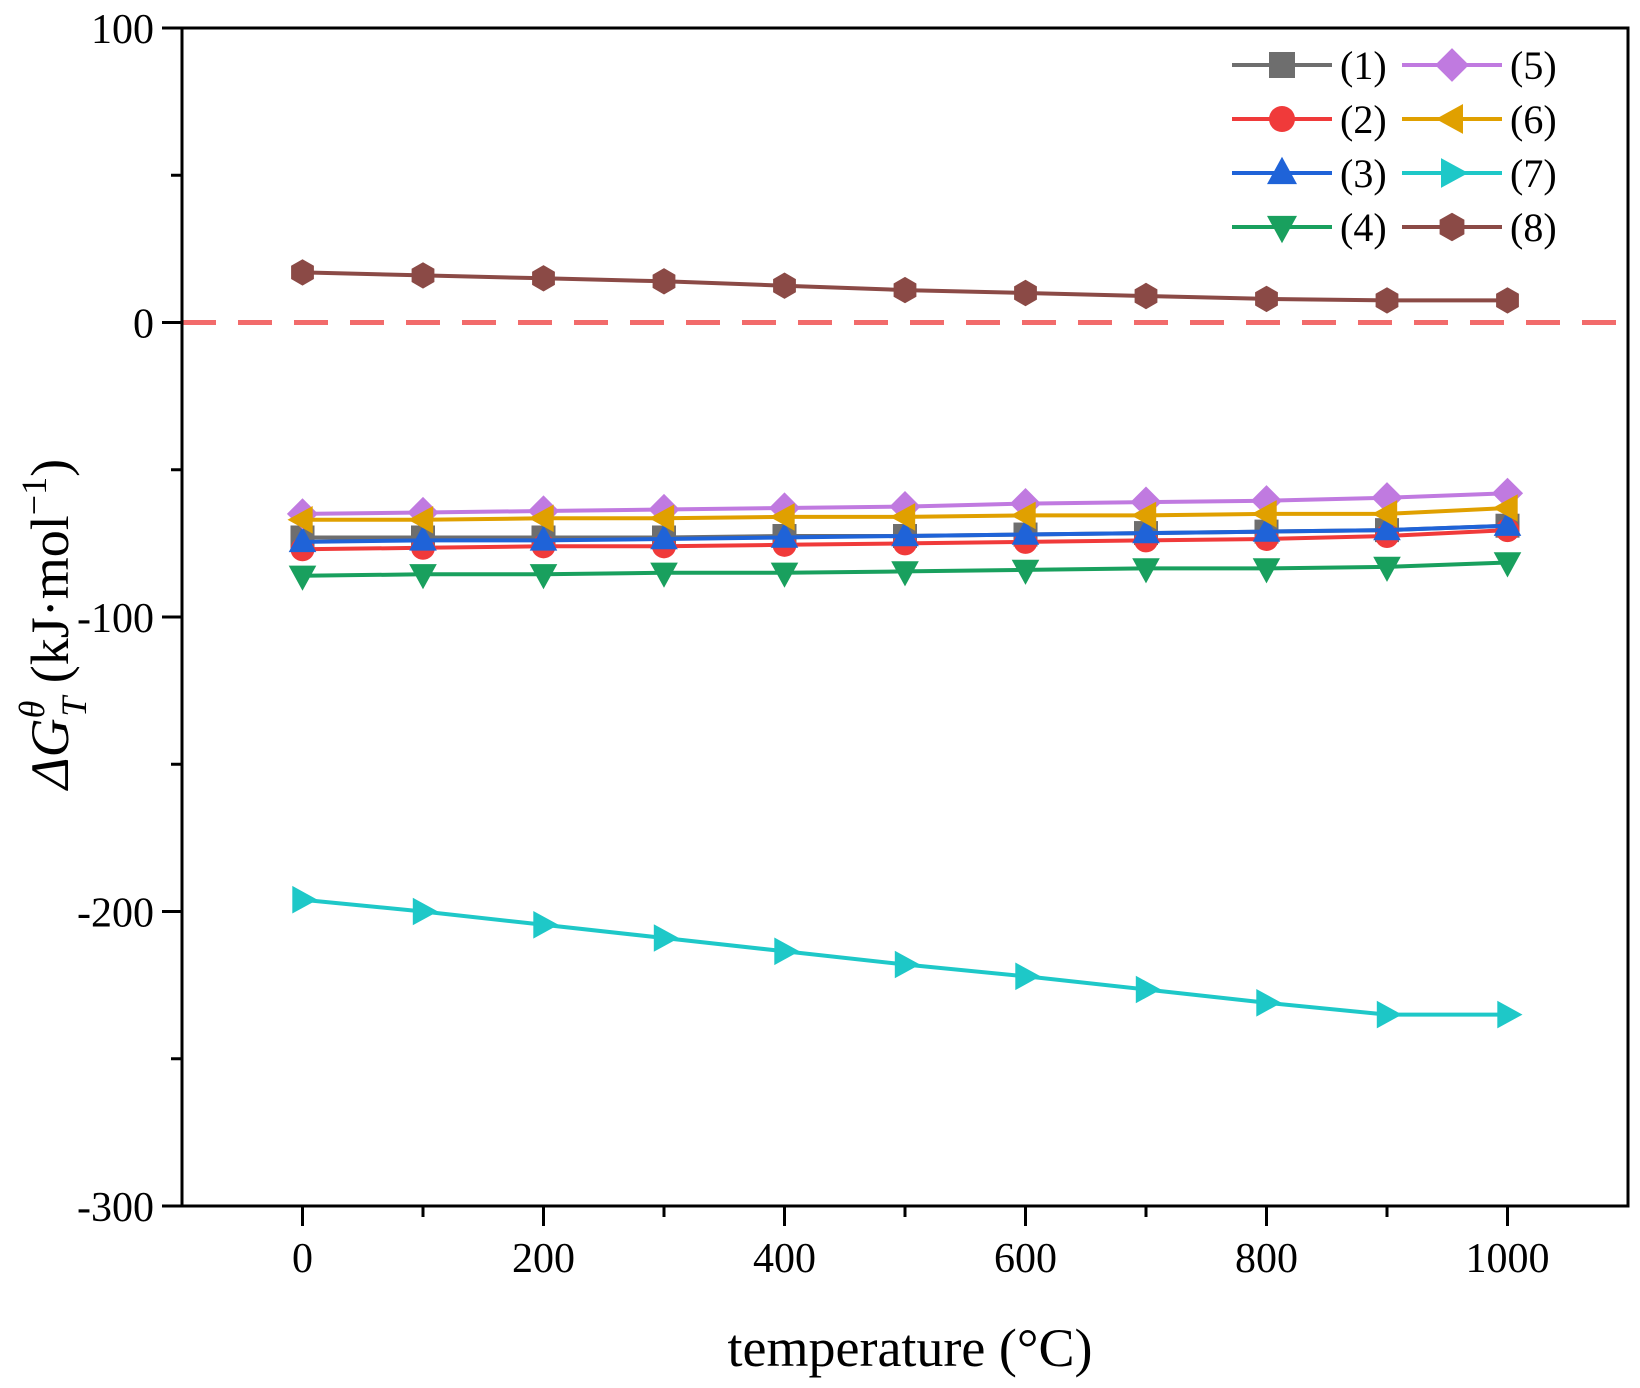 Image resolution: width=1640 pixels, height=1388 pixels. What do you see at coordinates (1533, 119) in the screenshot?
I see `legend-label-6: (6)` at bounding box center [1533, 119].